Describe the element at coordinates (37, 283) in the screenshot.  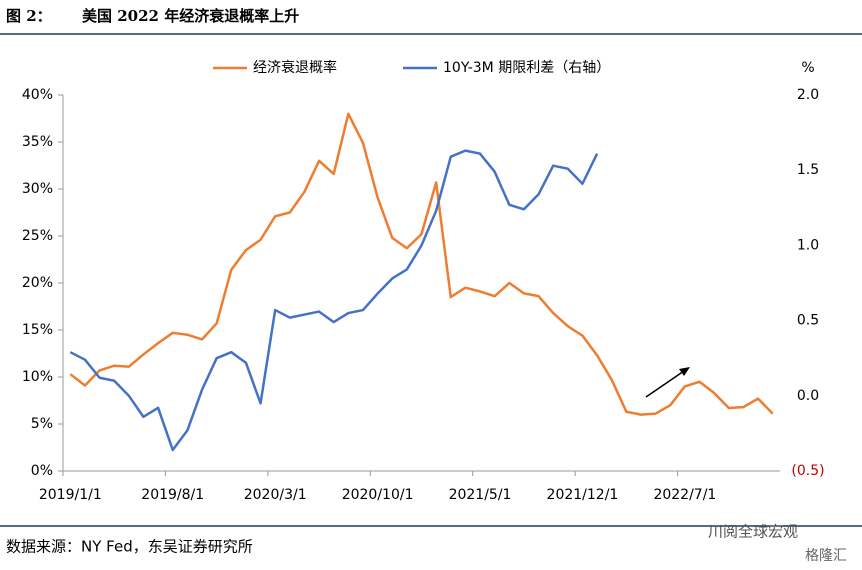
I see `y-tick-label: 20%` at that location.